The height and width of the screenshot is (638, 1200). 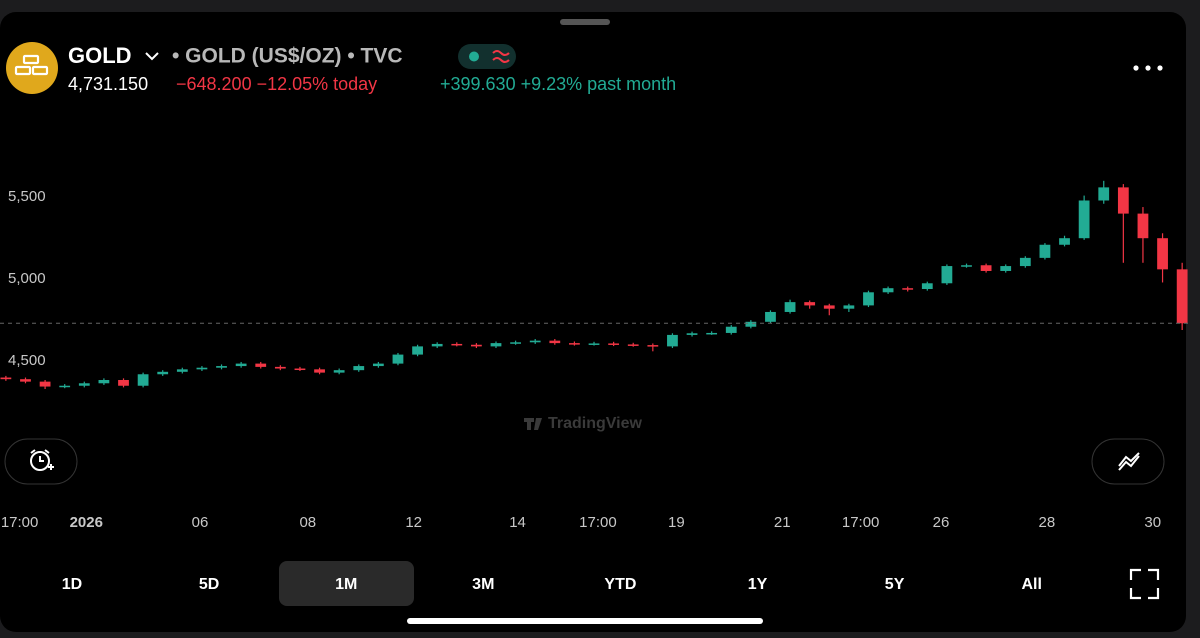 I want to click on symbol-chevron, so click(x=152, y=56).